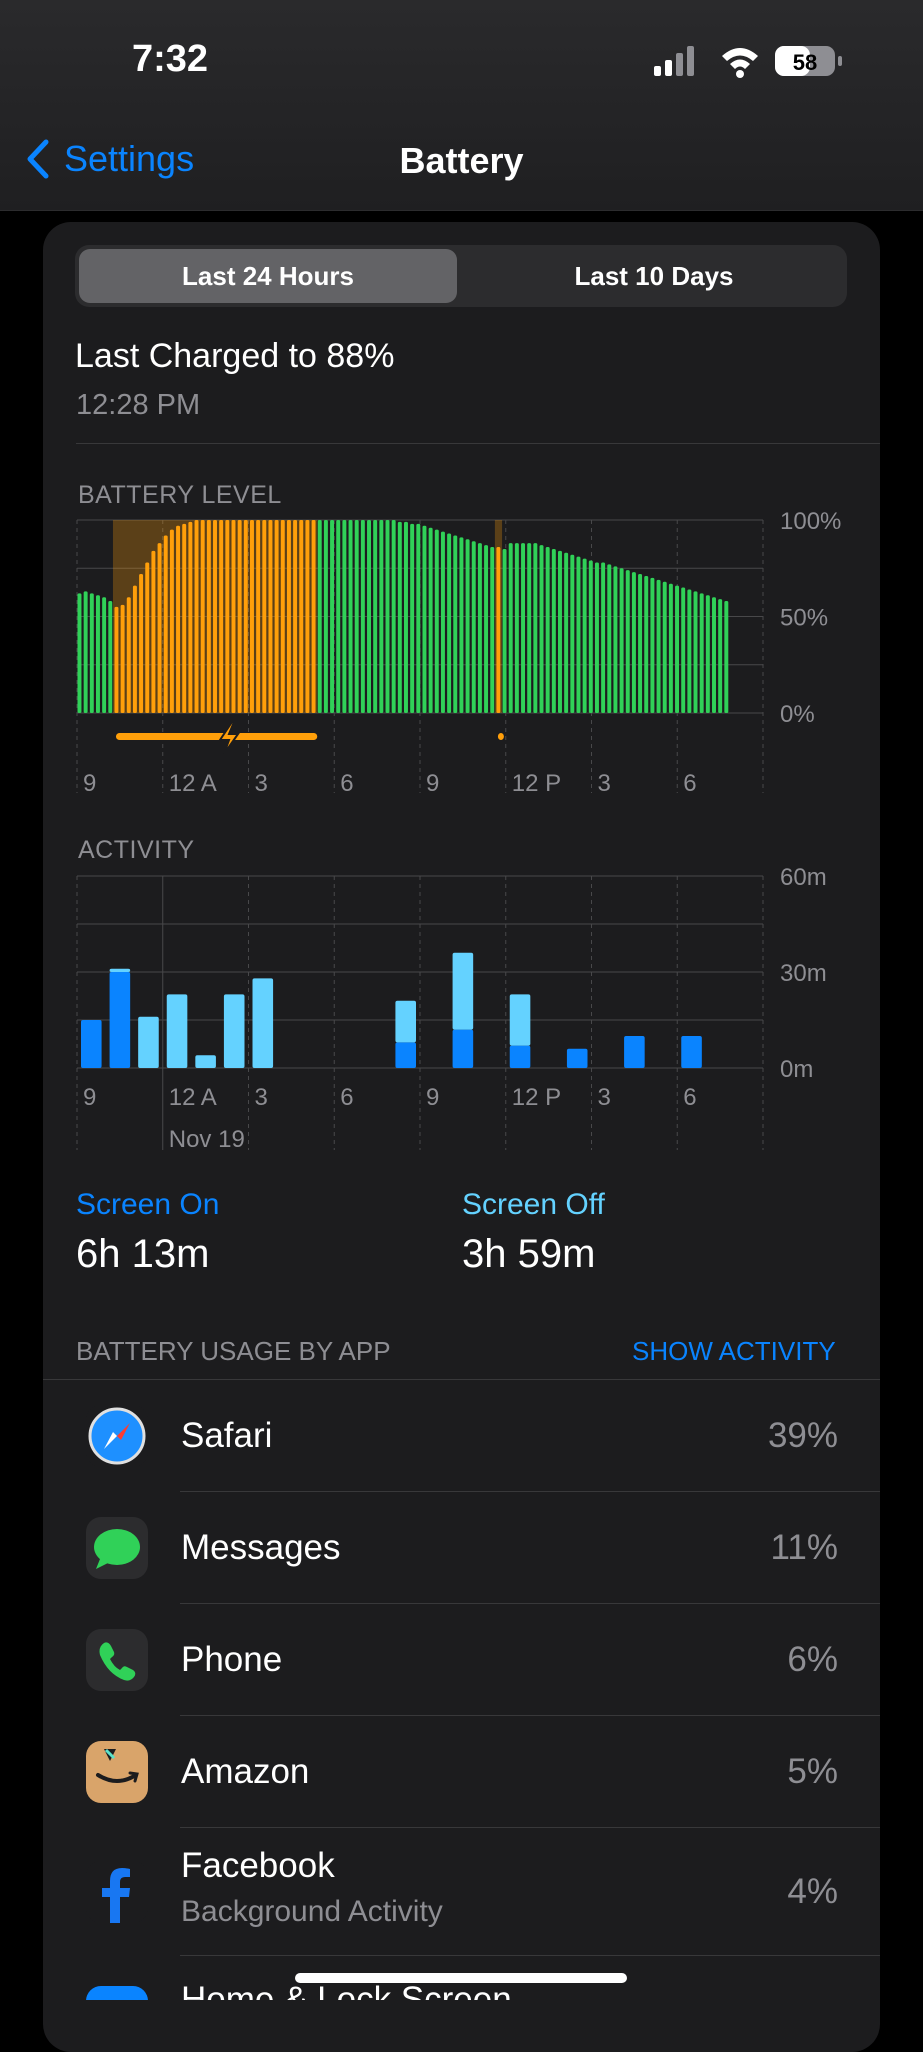 The height and width of the screenshot is (2052, 923). I want to click on last-charged-title: Last Charged to 88%, so click(235, 356).